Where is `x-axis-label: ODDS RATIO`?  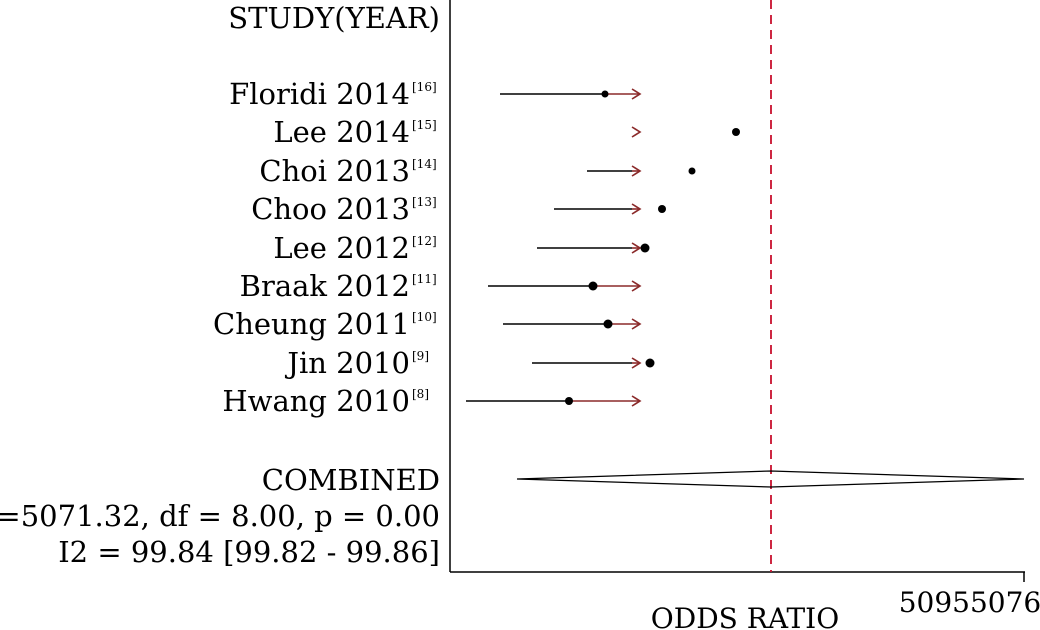 x-axis-label: ODDS RATIO is located at coordinates (745, 616).